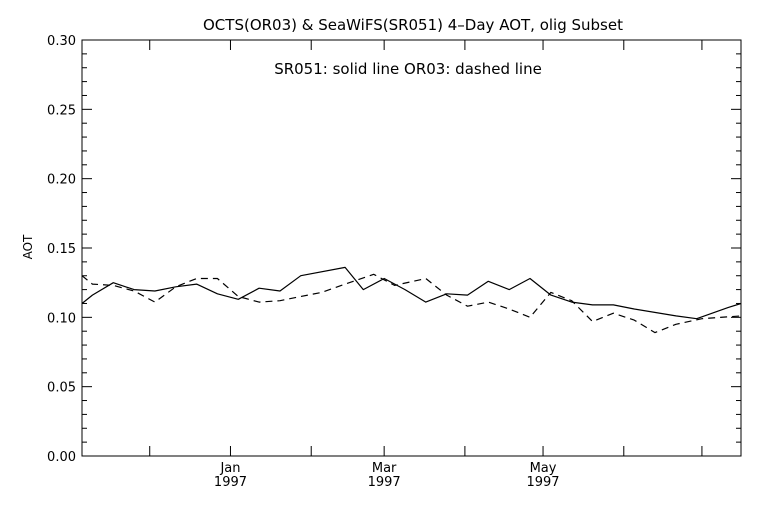 The image size is (768, 512). Describe the element at coordinates (61, 388) in the screenshot. I see `y-tick-label: 0.05` at that location.